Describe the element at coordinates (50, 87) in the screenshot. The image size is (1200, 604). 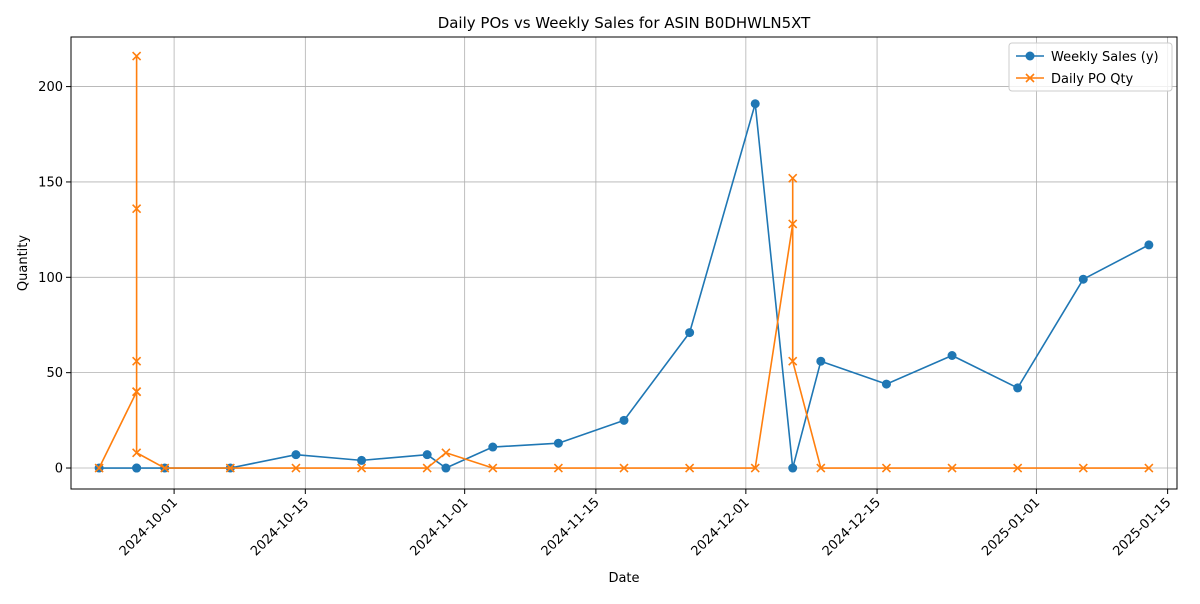
I see `y-tick-label: 200` at that location.